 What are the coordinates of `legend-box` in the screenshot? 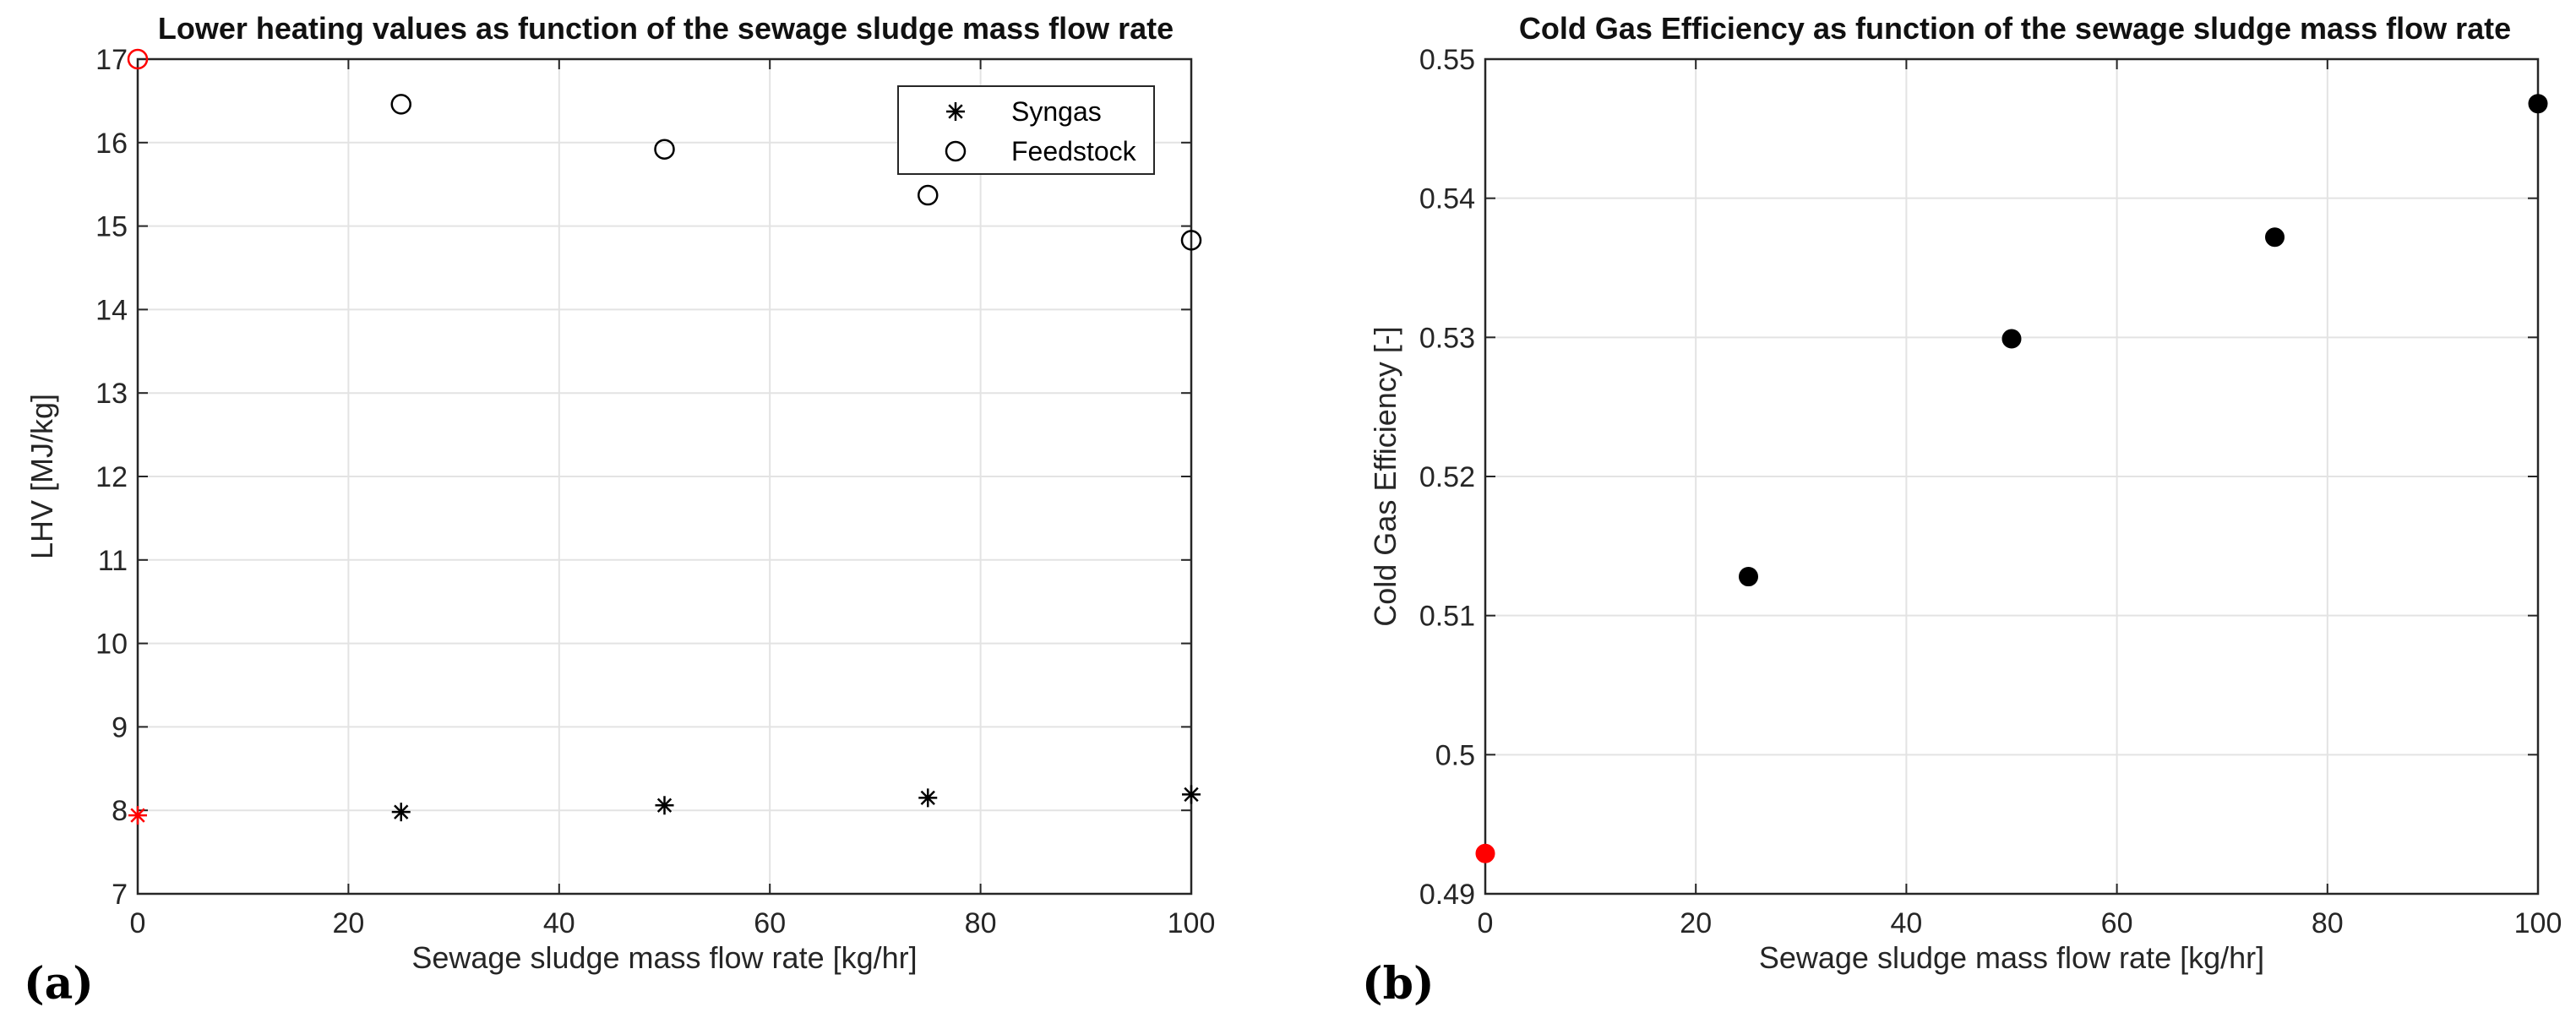 It's located at (1026, 130).